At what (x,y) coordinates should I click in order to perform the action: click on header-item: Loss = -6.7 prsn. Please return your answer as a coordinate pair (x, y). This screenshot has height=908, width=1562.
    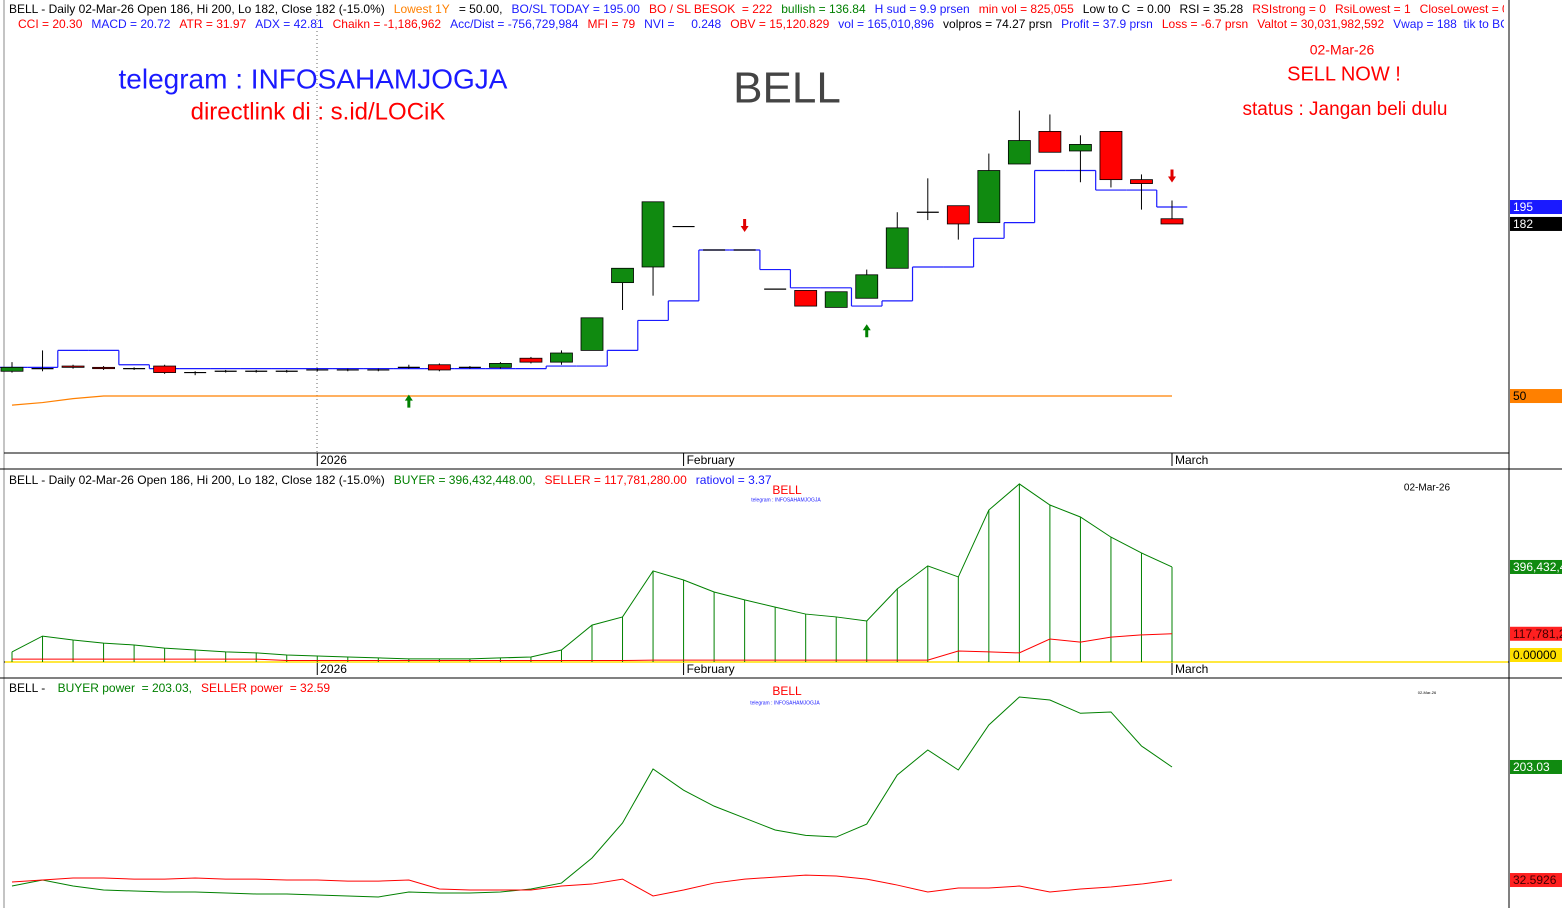
    Looking at the image, I should click on (1205, 24).